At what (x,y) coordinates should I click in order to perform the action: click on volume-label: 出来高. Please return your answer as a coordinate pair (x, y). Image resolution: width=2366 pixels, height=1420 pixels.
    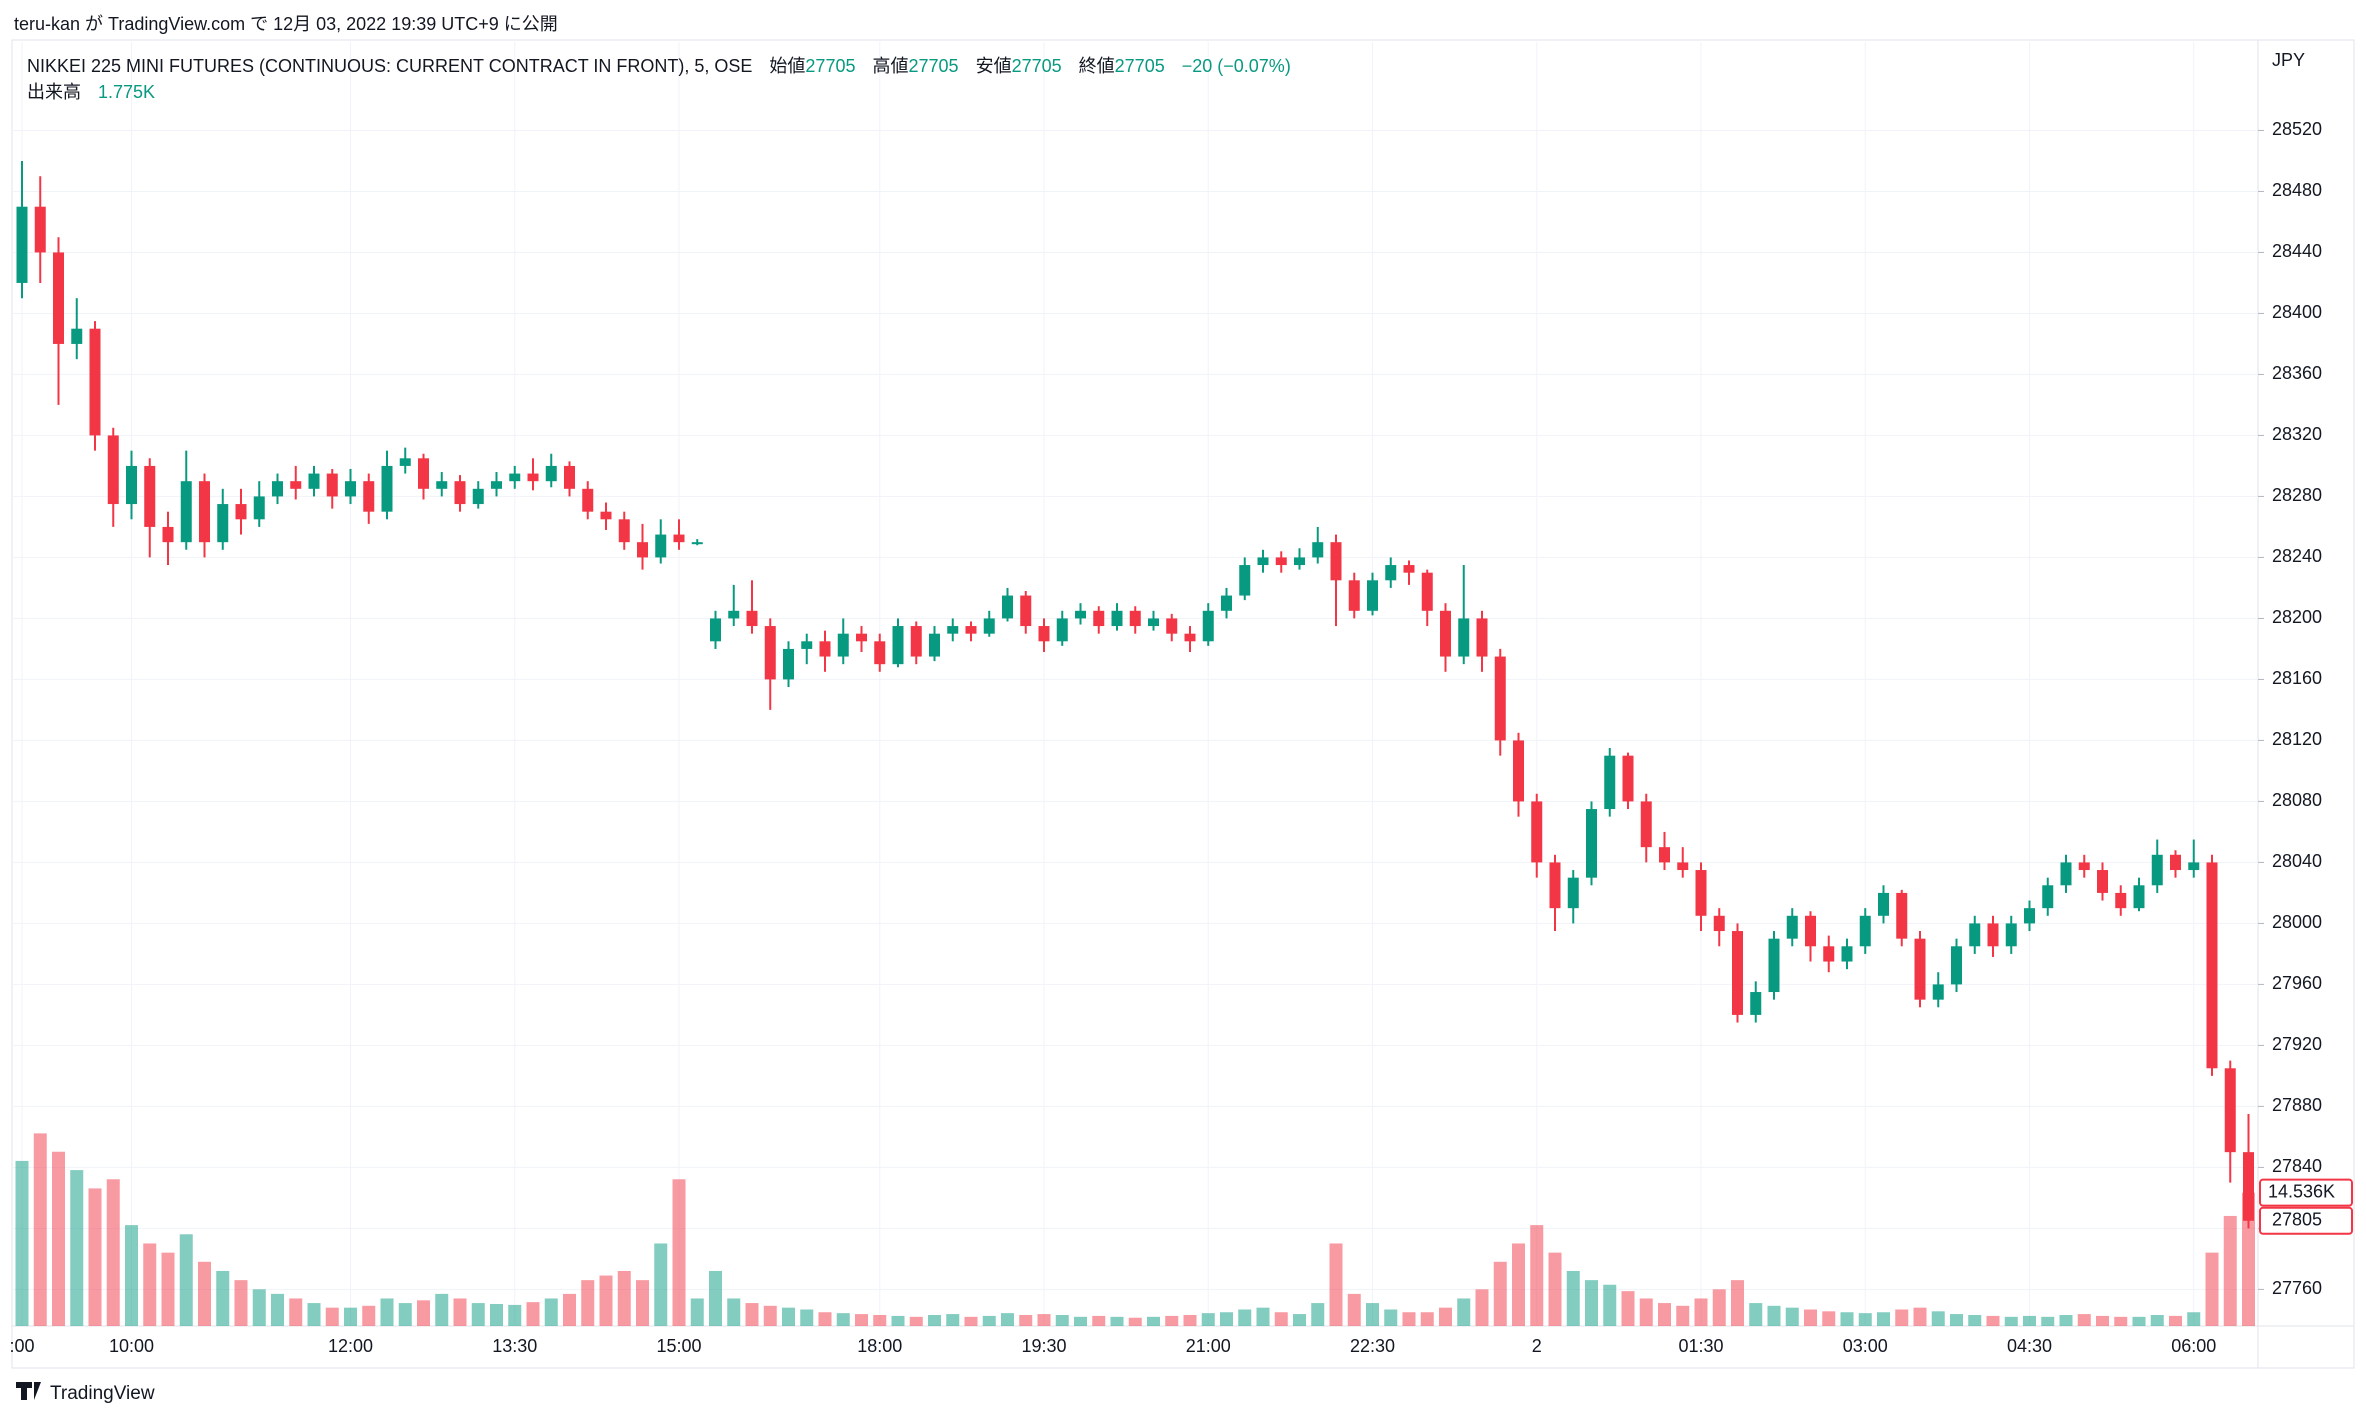
    Looking at the image, I should click on (54, 92).